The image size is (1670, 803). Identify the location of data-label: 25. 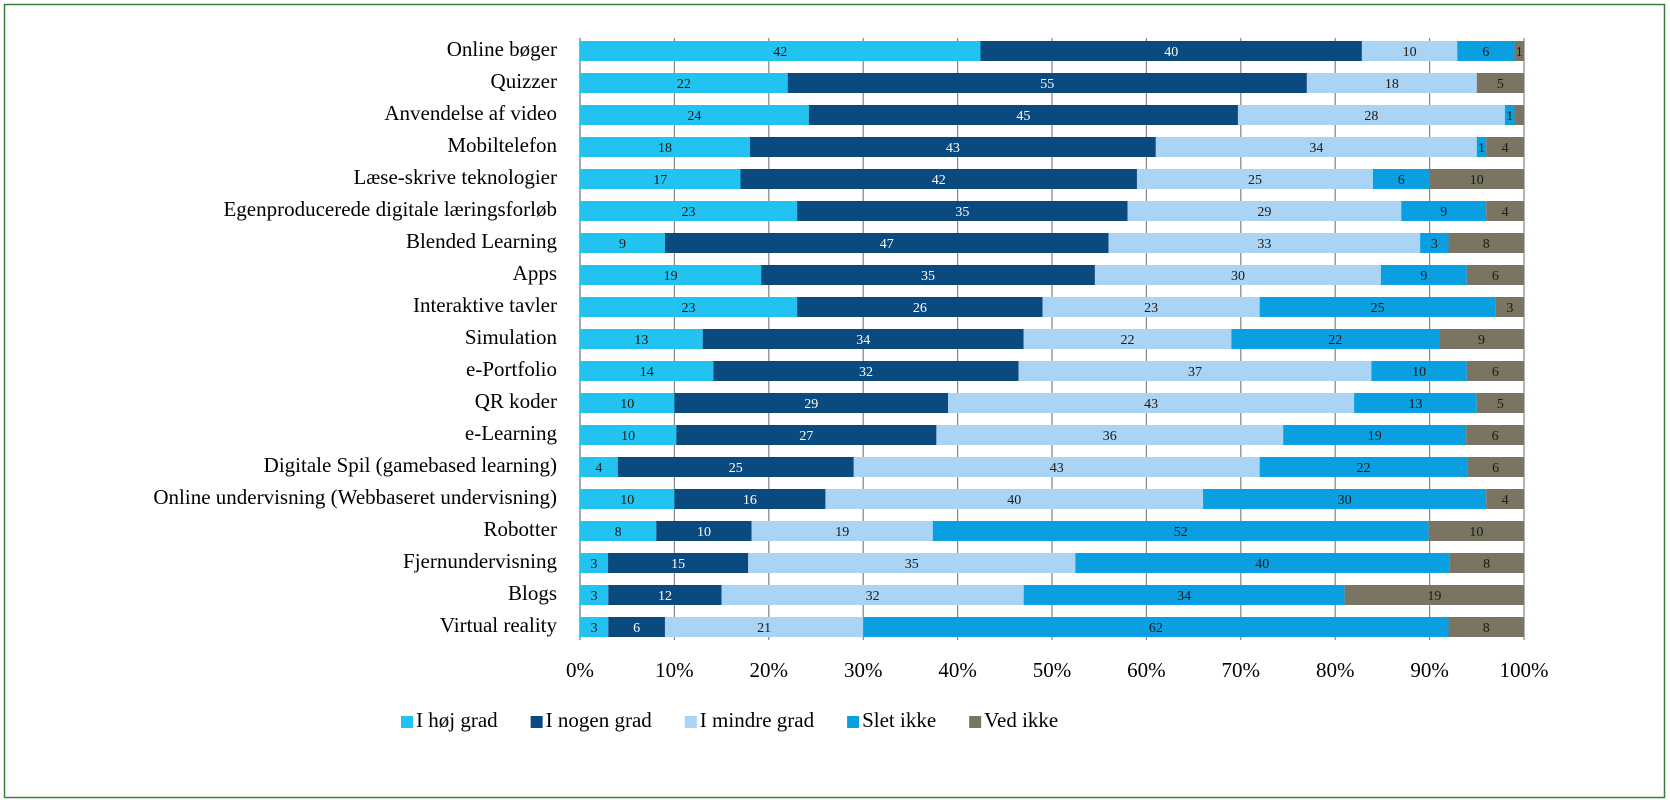
(1378, 308).